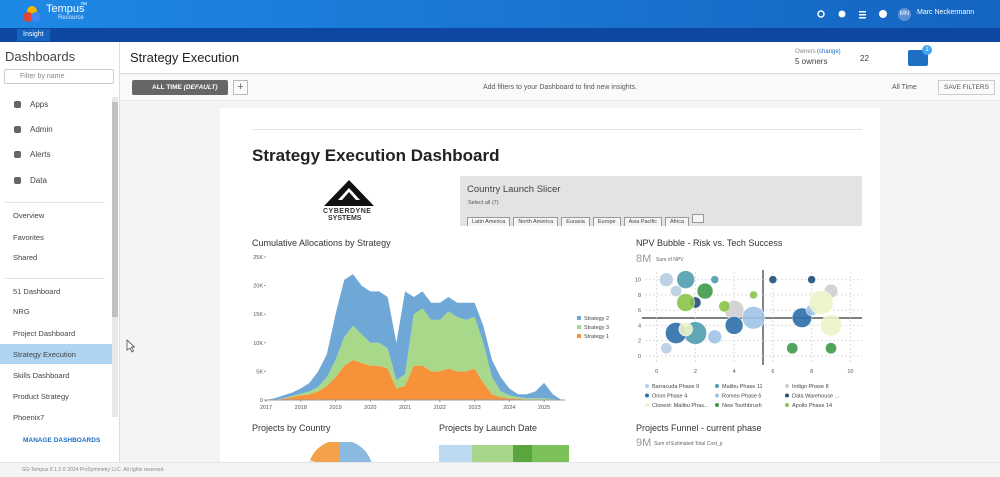 The height and width of the screenshot is (477, 1000). What do you see at coordinates (904, 87) in the screenshot?
I see `time-select: All Time` at bounding box center [904, 87].